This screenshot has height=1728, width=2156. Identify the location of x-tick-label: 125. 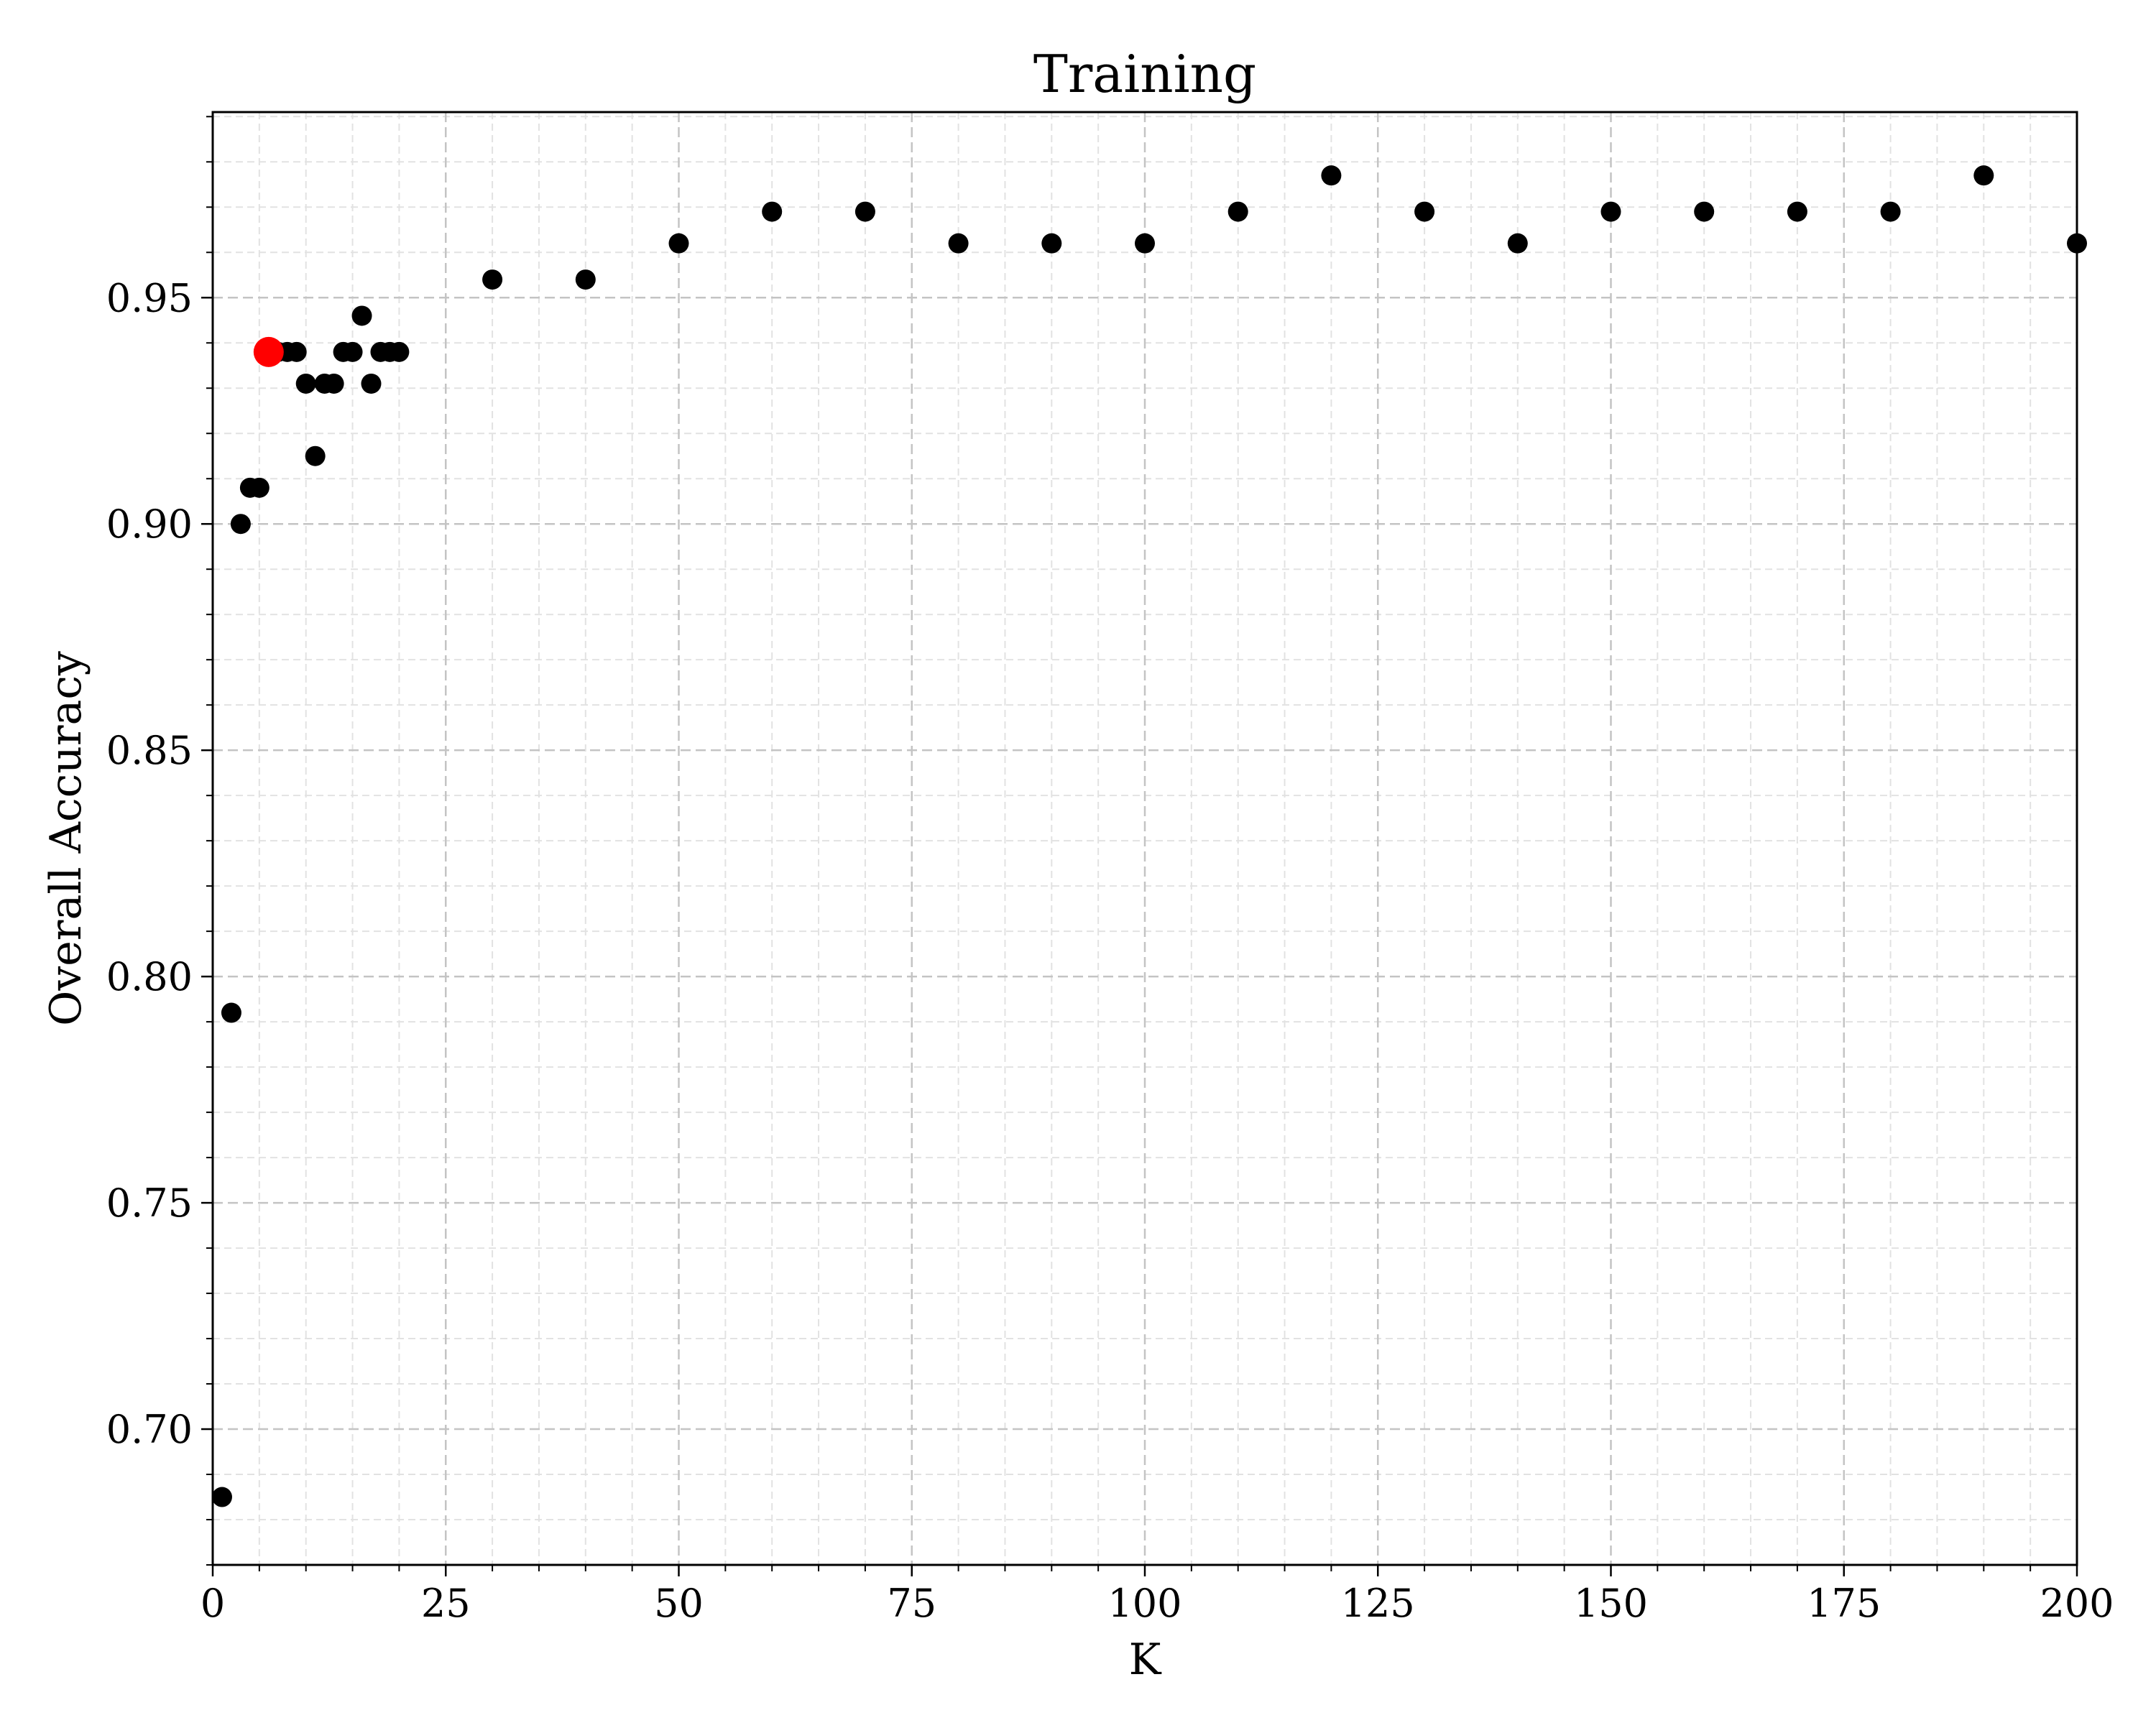
(1378, 1604).